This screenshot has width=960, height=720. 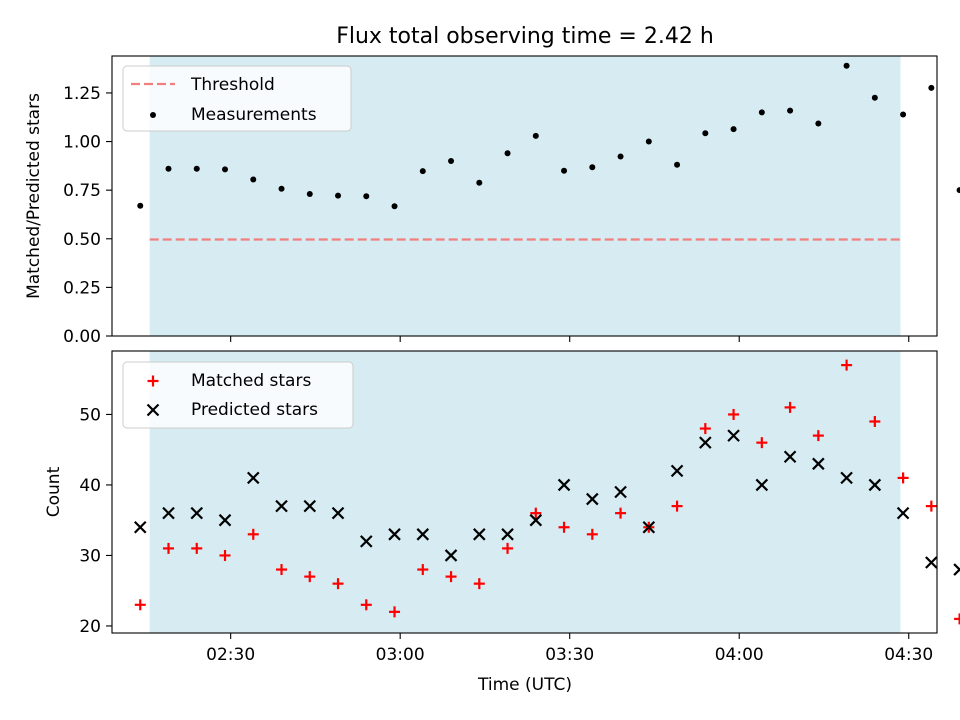 I want to click on bottom-y-axis-label: Count, so click(x=54, y=491).